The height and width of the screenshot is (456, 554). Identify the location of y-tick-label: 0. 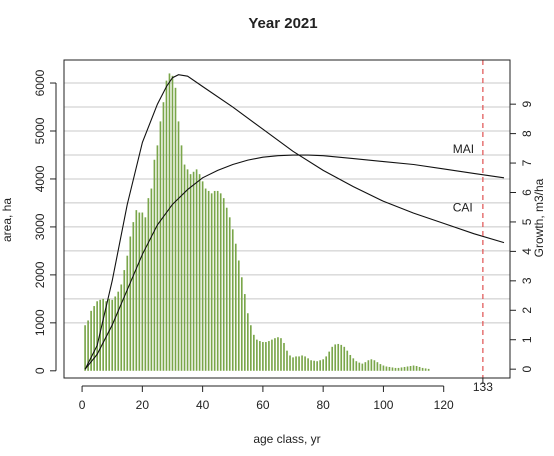
(40, 370).